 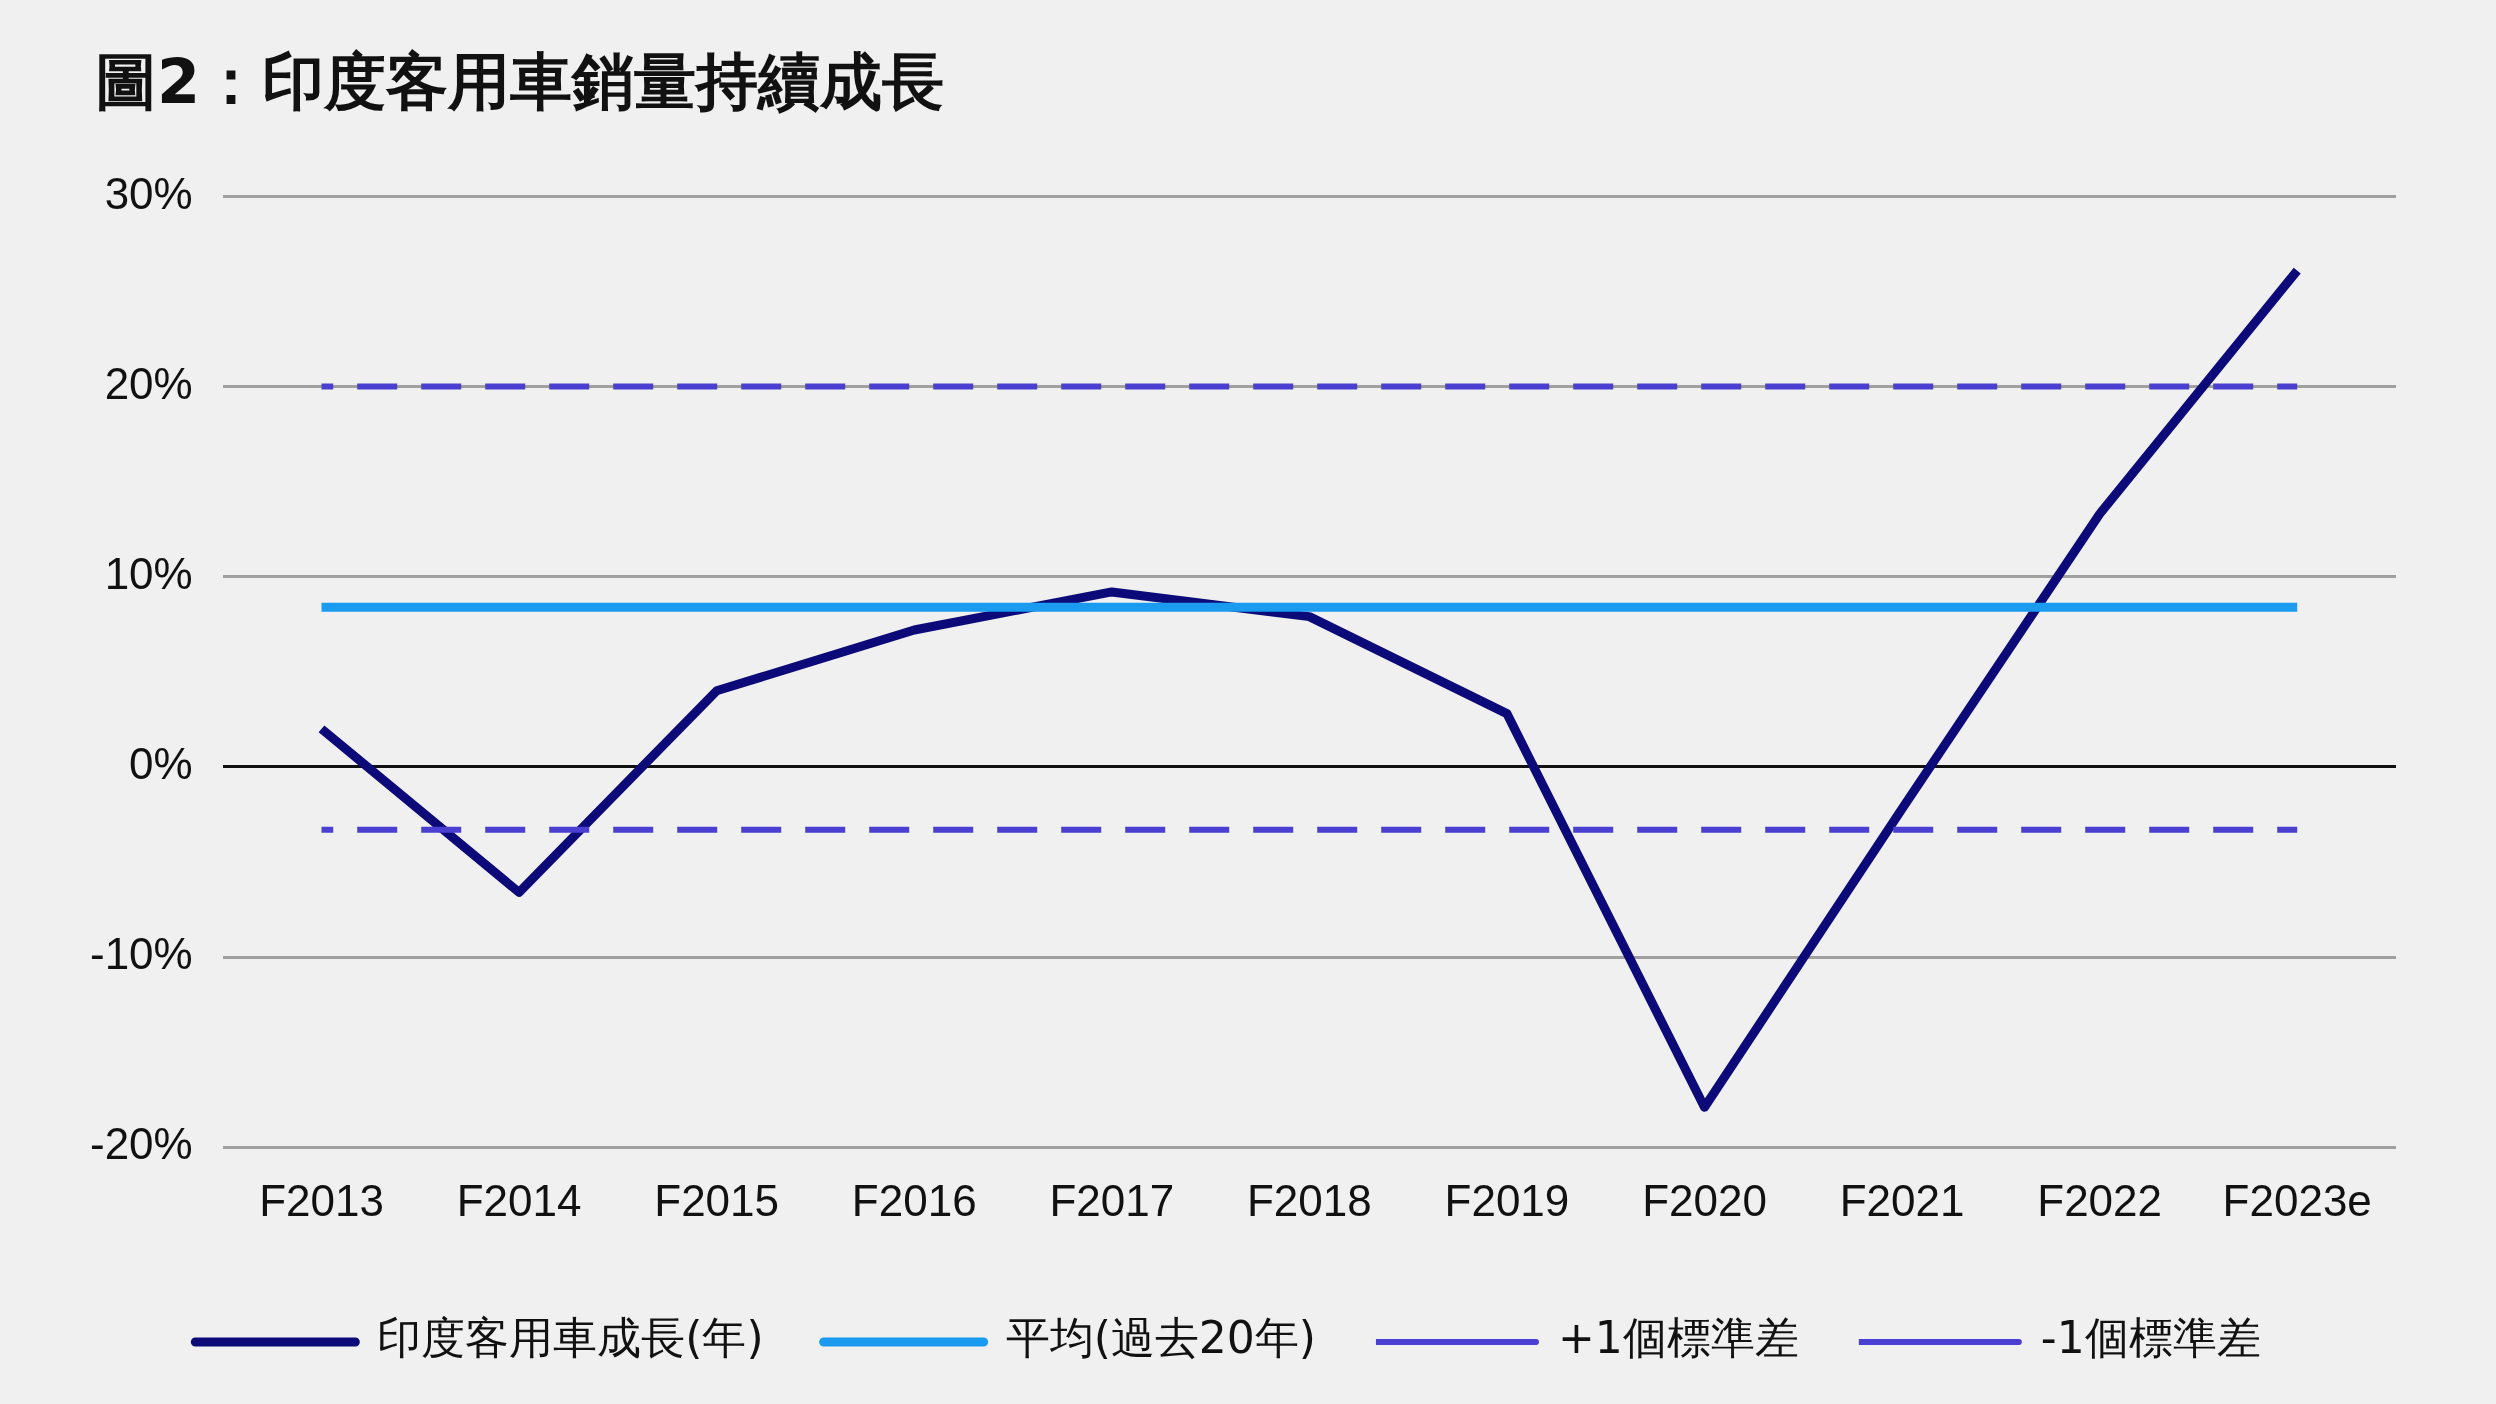 I want to click on y-tick-label: 30%, so click(x=148, y=193).